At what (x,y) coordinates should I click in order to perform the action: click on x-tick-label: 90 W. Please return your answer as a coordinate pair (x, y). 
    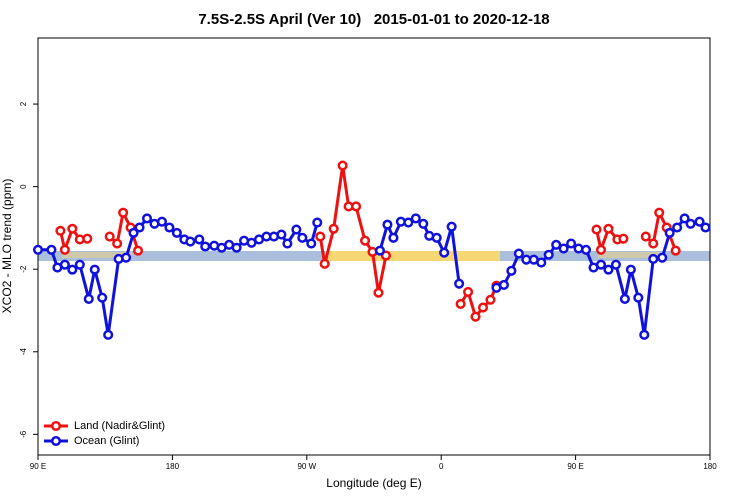
    Looking at the image, I should click on (306, 466).